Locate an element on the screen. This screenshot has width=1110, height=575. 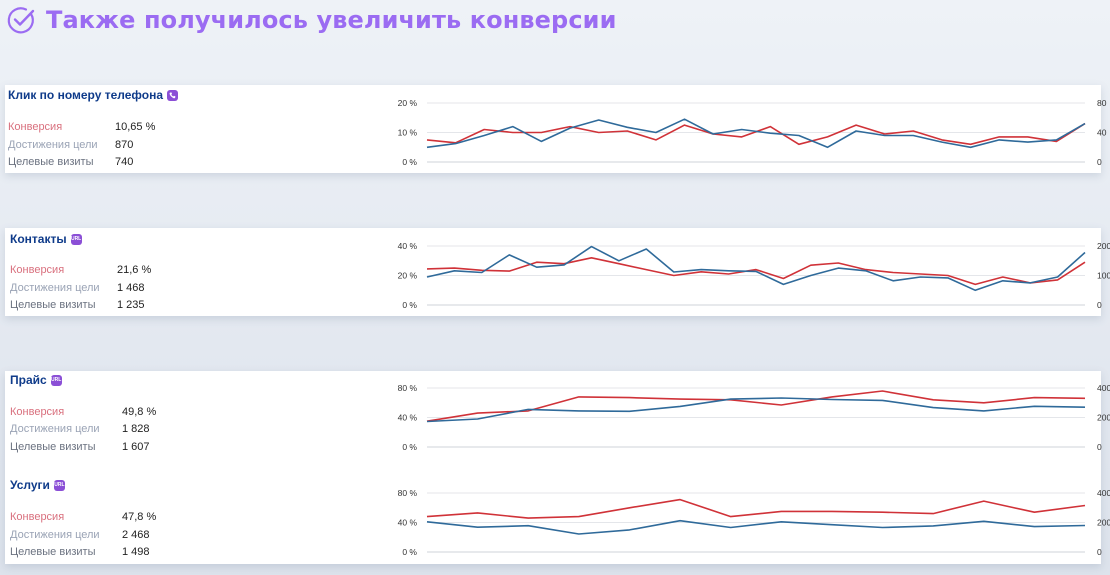
achievements-value: 2 468 is located at coordinates (136, 535).